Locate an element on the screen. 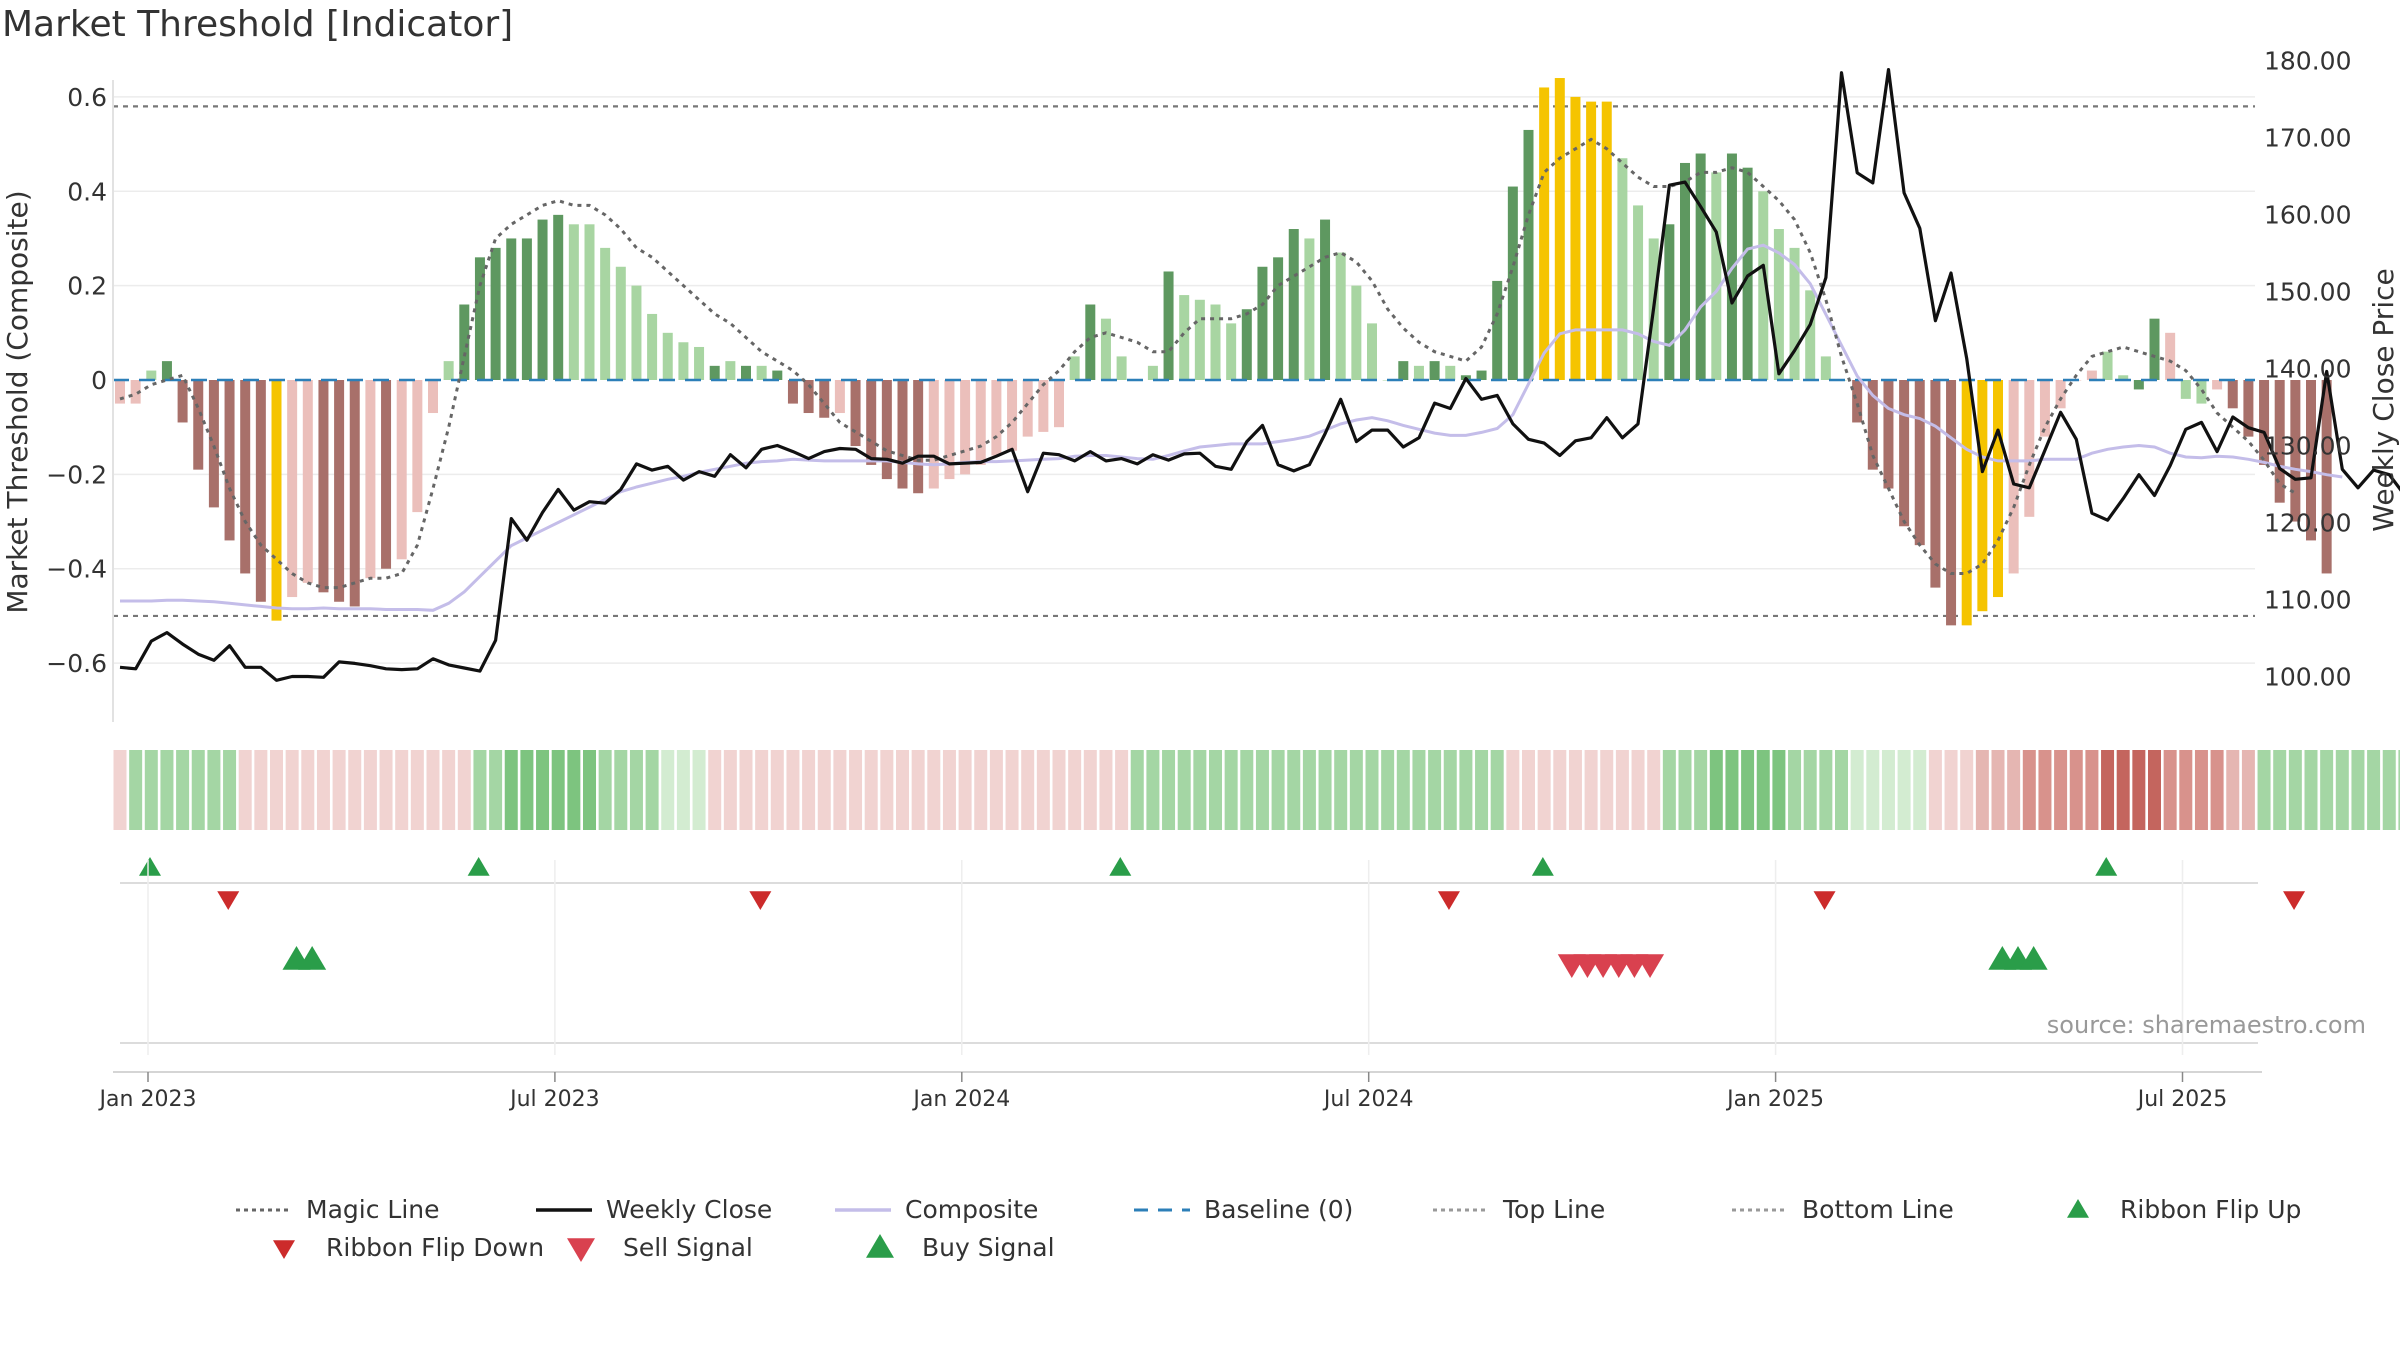  left-tick-label: 0 is located at coordinates (99, 380).